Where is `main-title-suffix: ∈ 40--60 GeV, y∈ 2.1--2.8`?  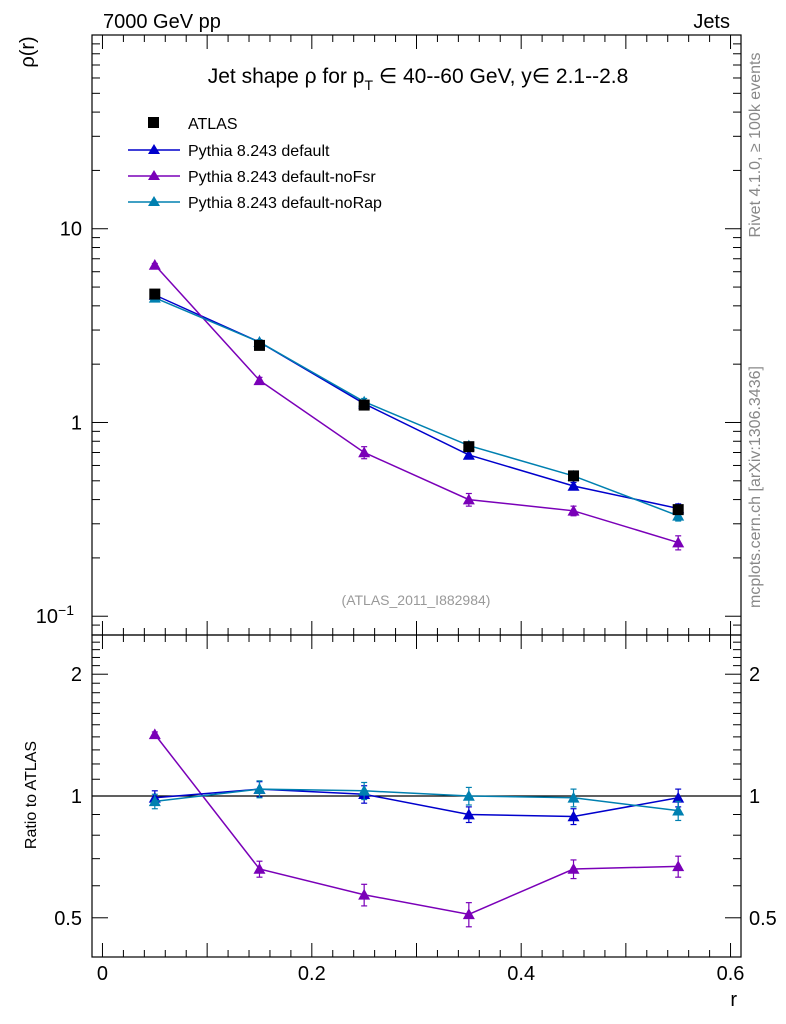
main-title-suffix: ∈ 40--60 GeV, y∈ 2.1--2.8 is located at coordinates (500, 76).